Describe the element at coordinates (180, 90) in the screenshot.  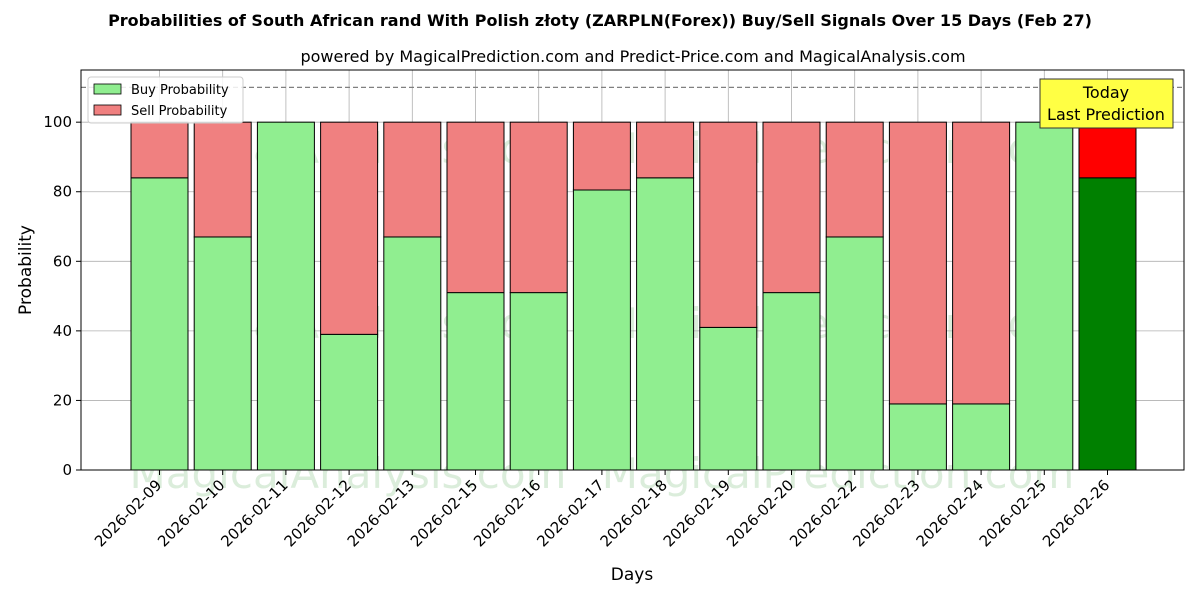
I see `legend-label-buy: Buy Probability` at that location.